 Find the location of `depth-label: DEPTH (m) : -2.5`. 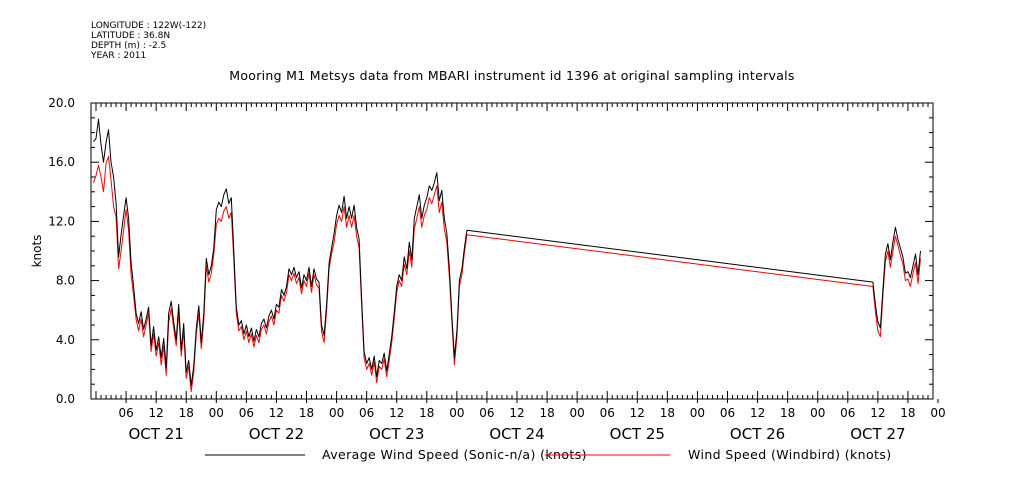

depth-label: DEPTH (m) : -2.5 is located at coordinates (129, 46).